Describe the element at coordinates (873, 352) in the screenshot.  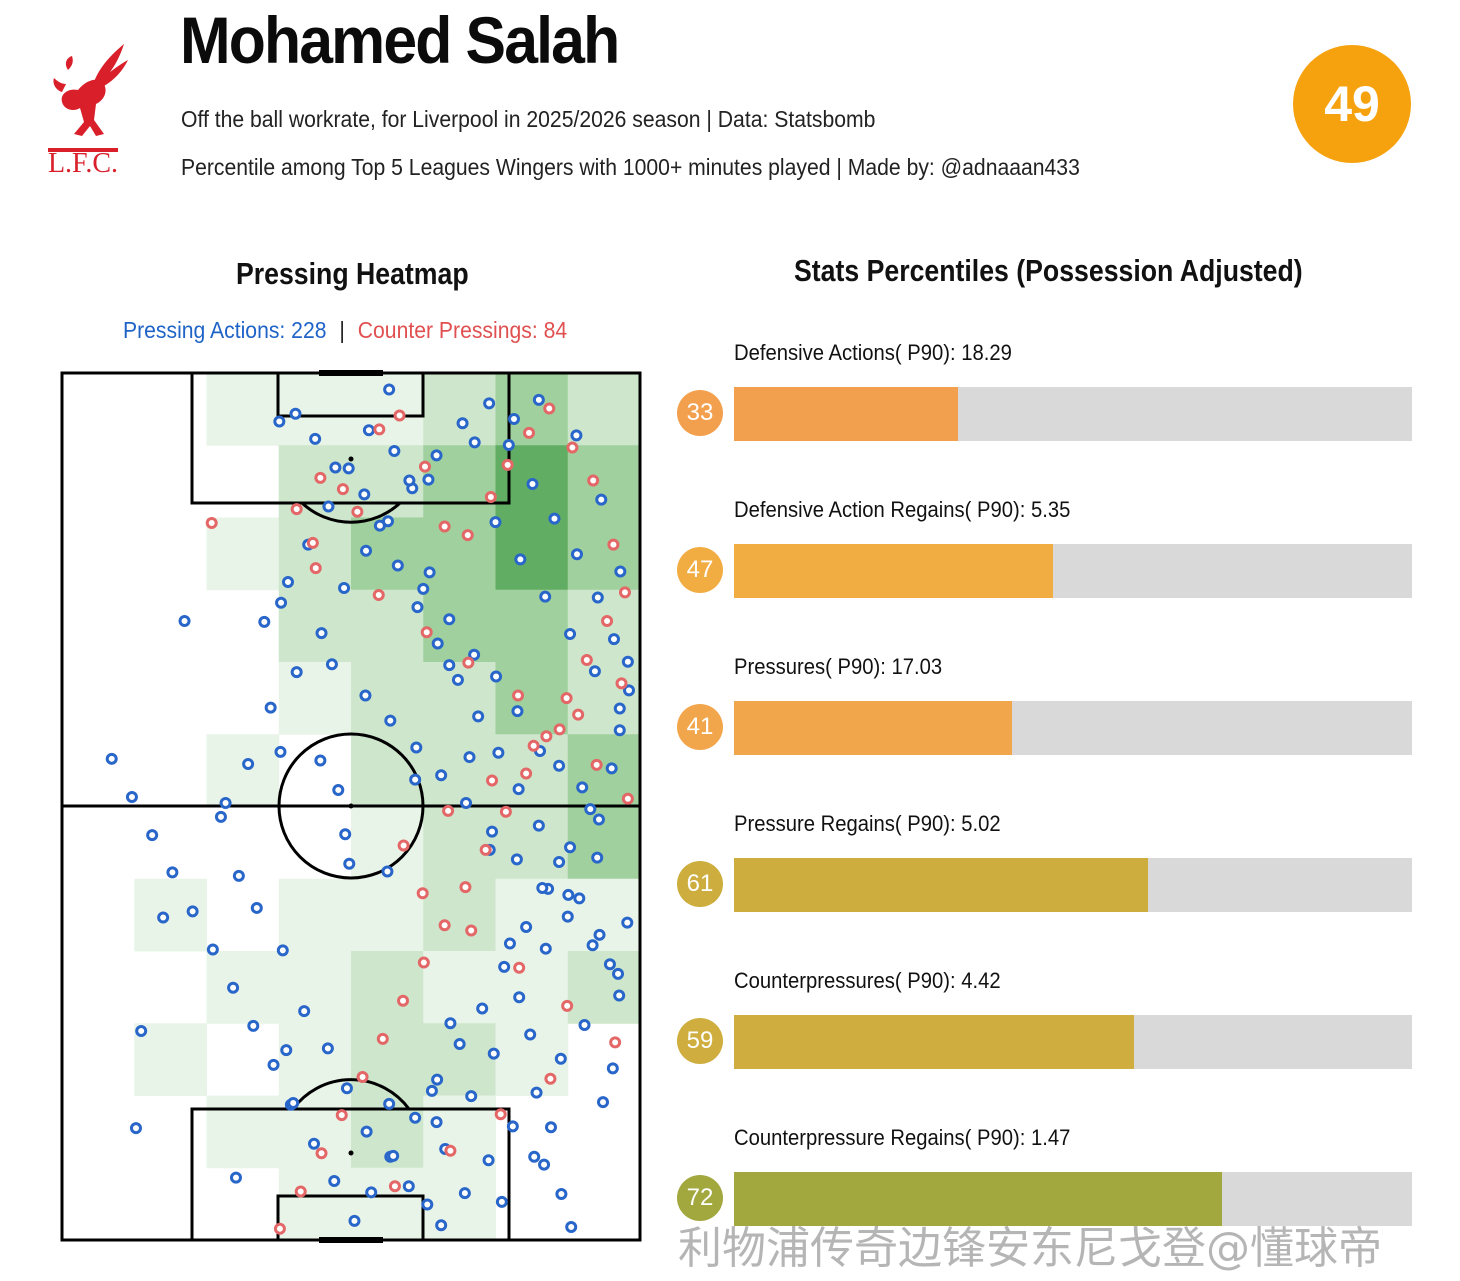
I see `stat-label: Defensive Actions( P90): 18.29` at that location.